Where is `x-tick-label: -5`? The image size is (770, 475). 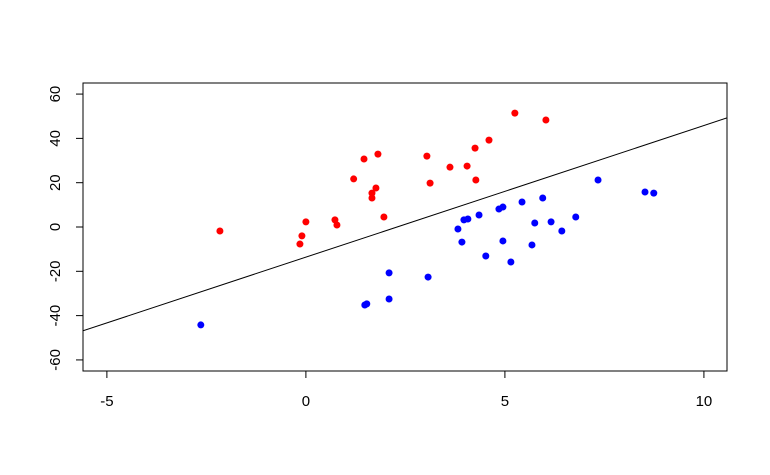 x-tick-label: -5 is located at coordinates (106, 401).